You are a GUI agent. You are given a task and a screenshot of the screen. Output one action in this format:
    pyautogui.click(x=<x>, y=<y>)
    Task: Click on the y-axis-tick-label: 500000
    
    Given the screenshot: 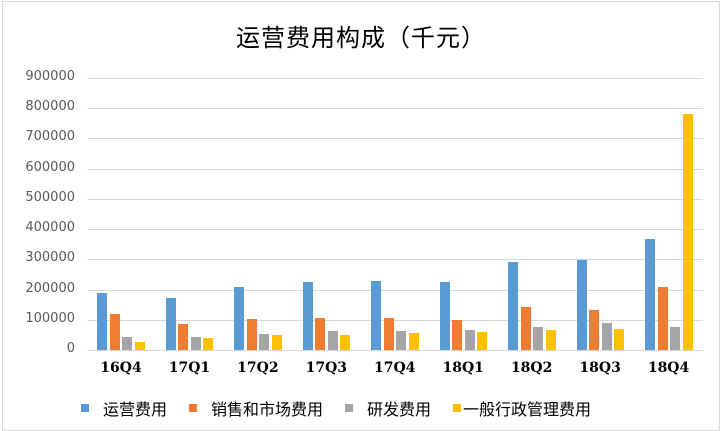 What is the action you would take?
    pyautogui.click(x=50, y=197)
    